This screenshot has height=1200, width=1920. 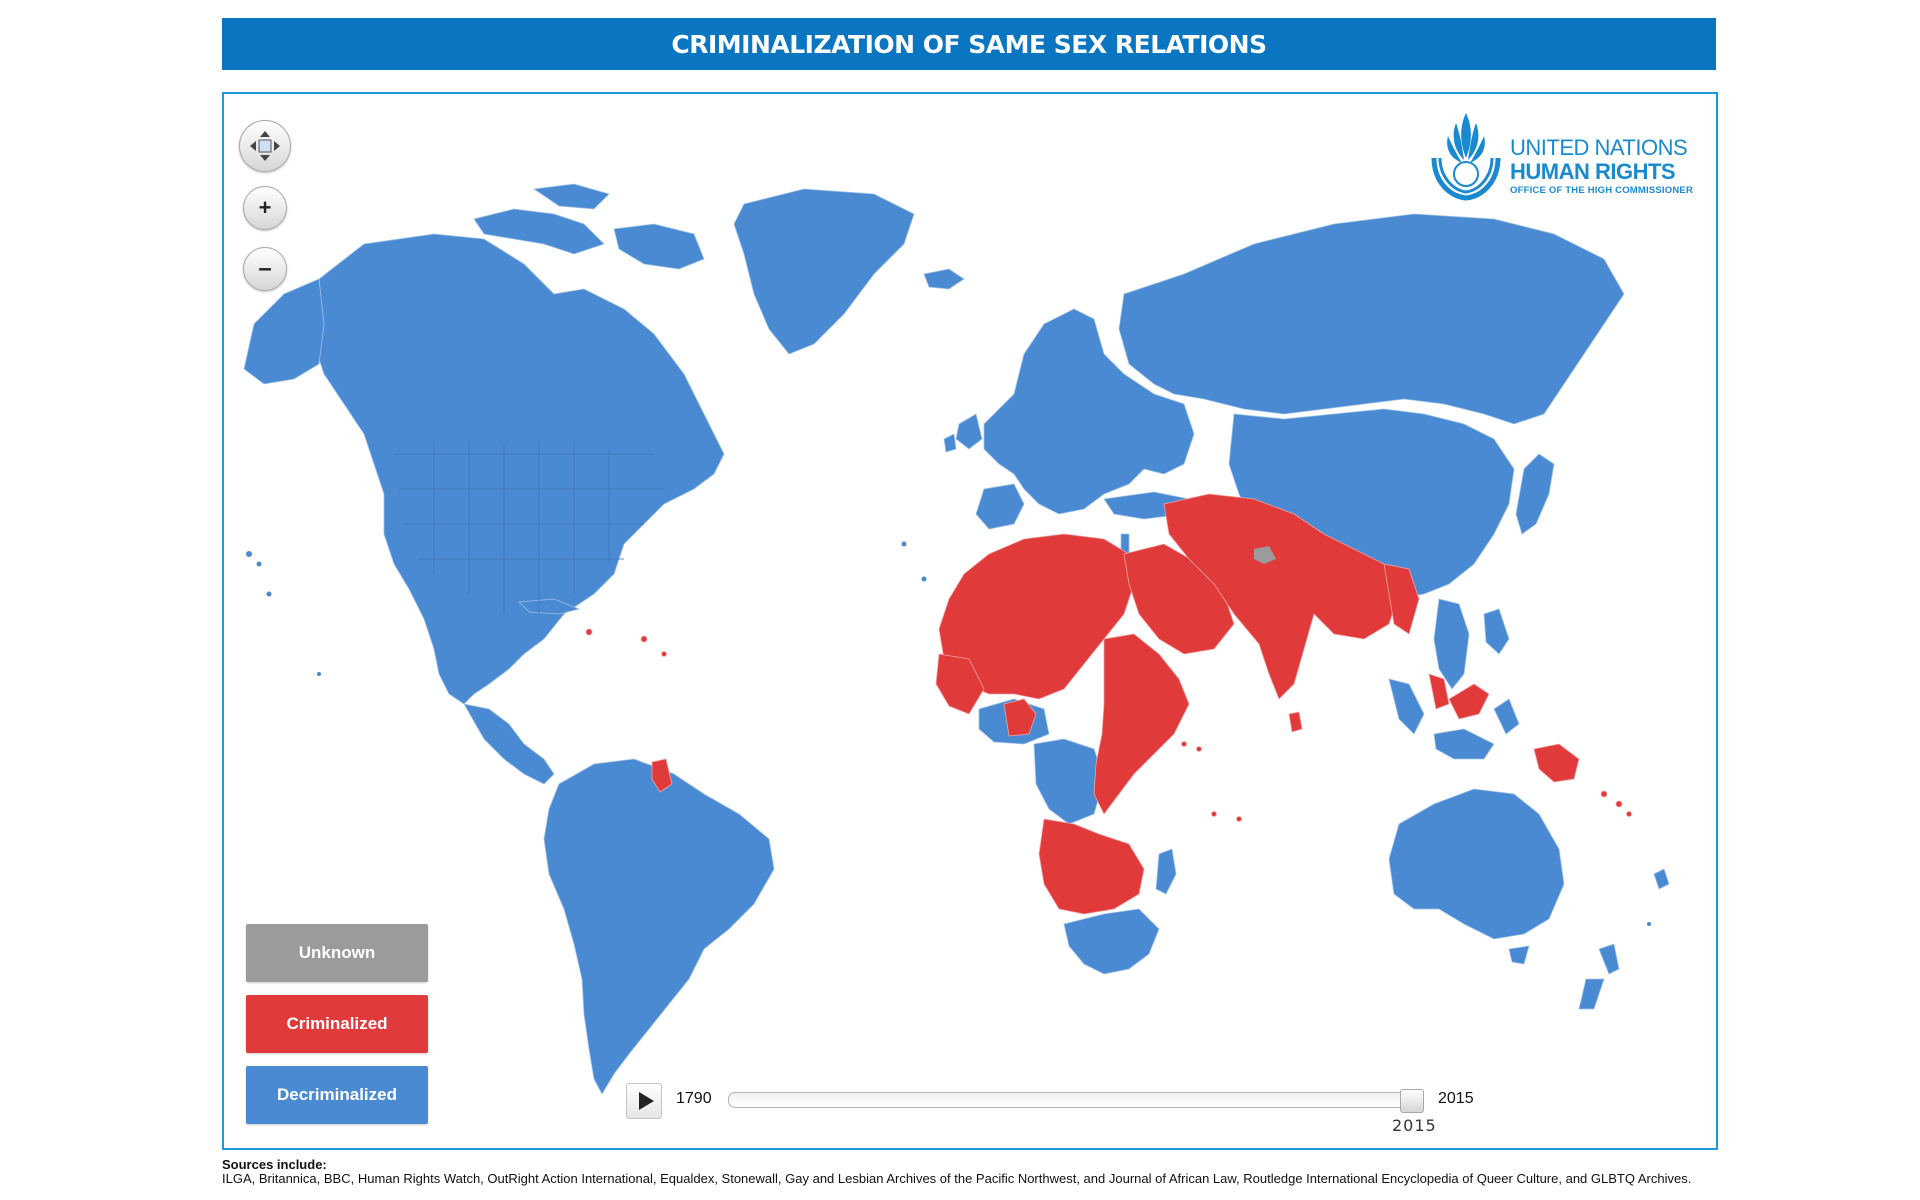 What do you see at coordinates (1476, 864) in the screenshot?
I see `region-australia` at bounding box center [1476, 864].